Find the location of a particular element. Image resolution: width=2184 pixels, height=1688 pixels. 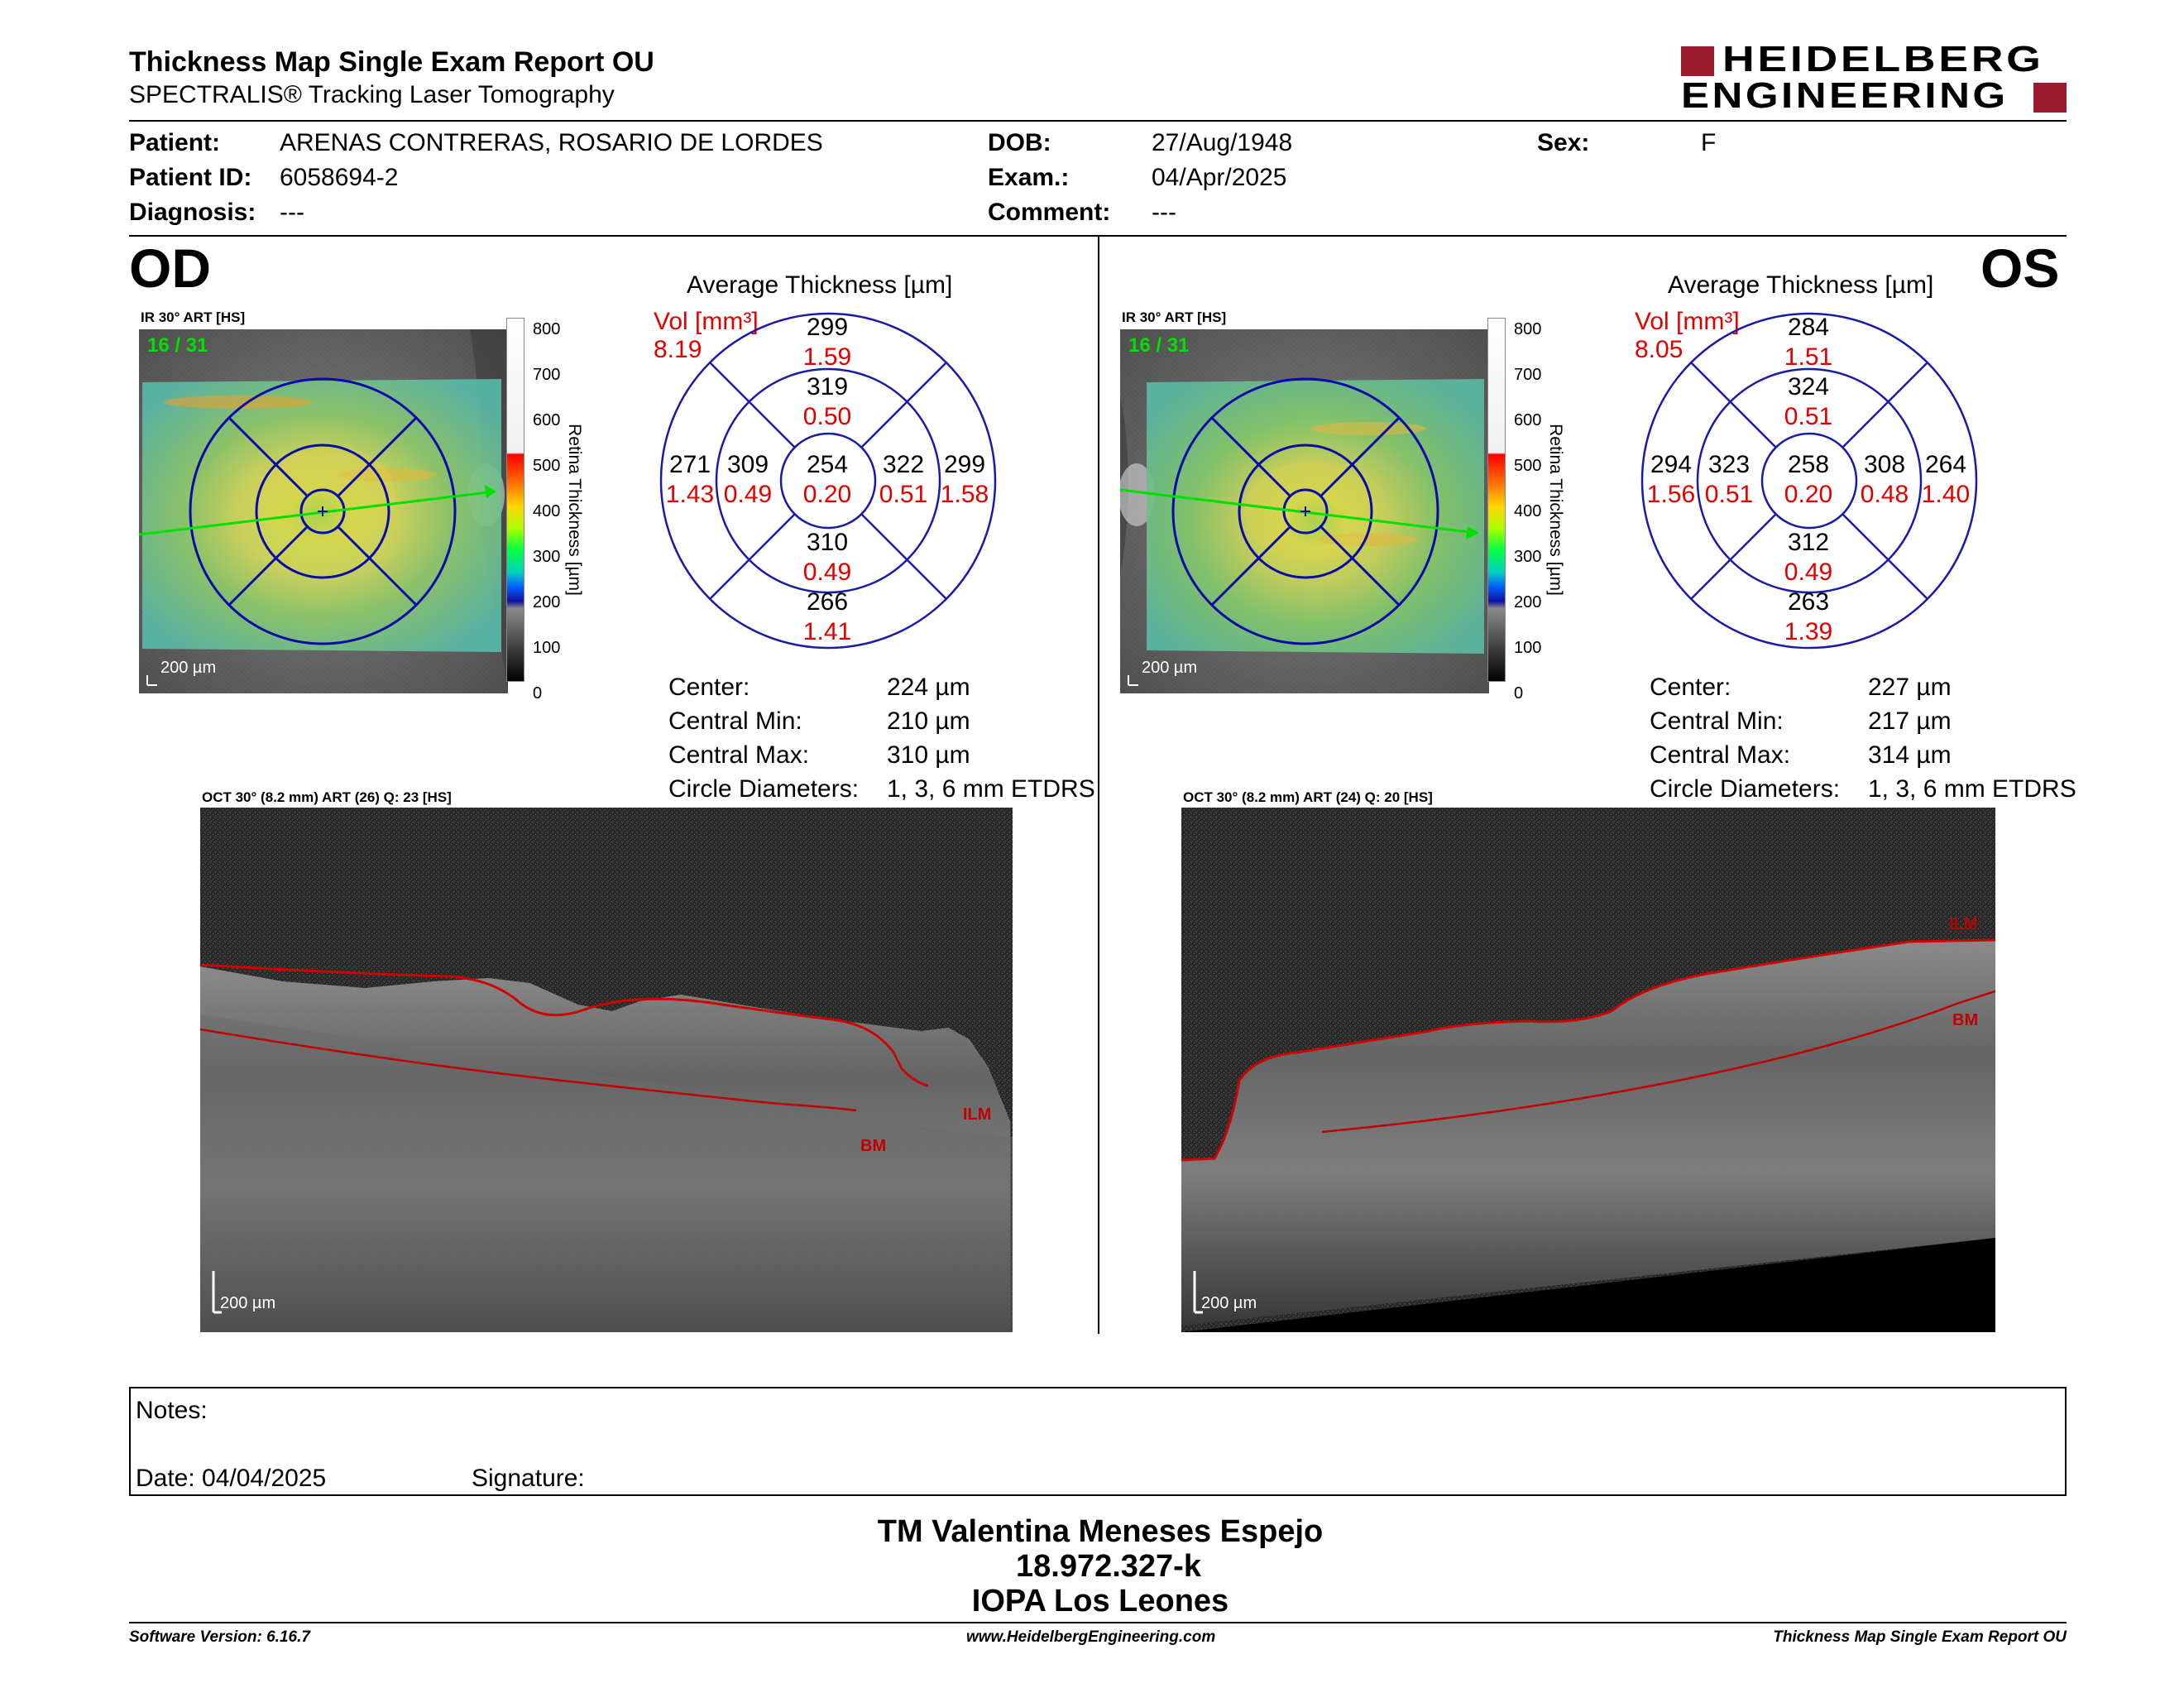

os-outer-left-volume: 1.56 is located at coordinates (1671, 494).